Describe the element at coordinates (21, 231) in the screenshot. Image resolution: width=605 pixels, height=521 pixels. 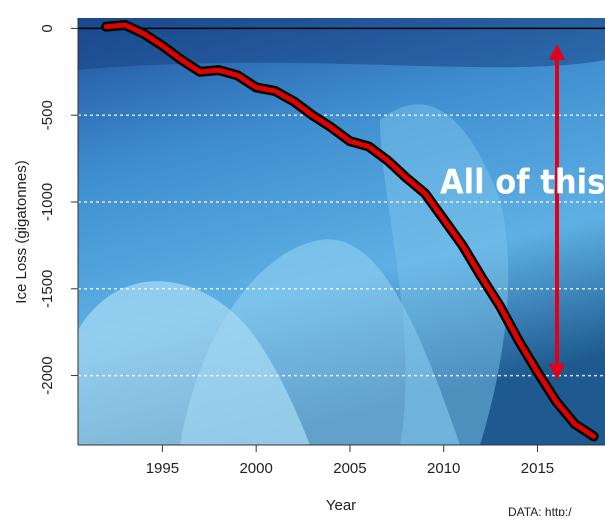
I see `y-axis-label: Ice Loss (gigatonnes)` at that location.